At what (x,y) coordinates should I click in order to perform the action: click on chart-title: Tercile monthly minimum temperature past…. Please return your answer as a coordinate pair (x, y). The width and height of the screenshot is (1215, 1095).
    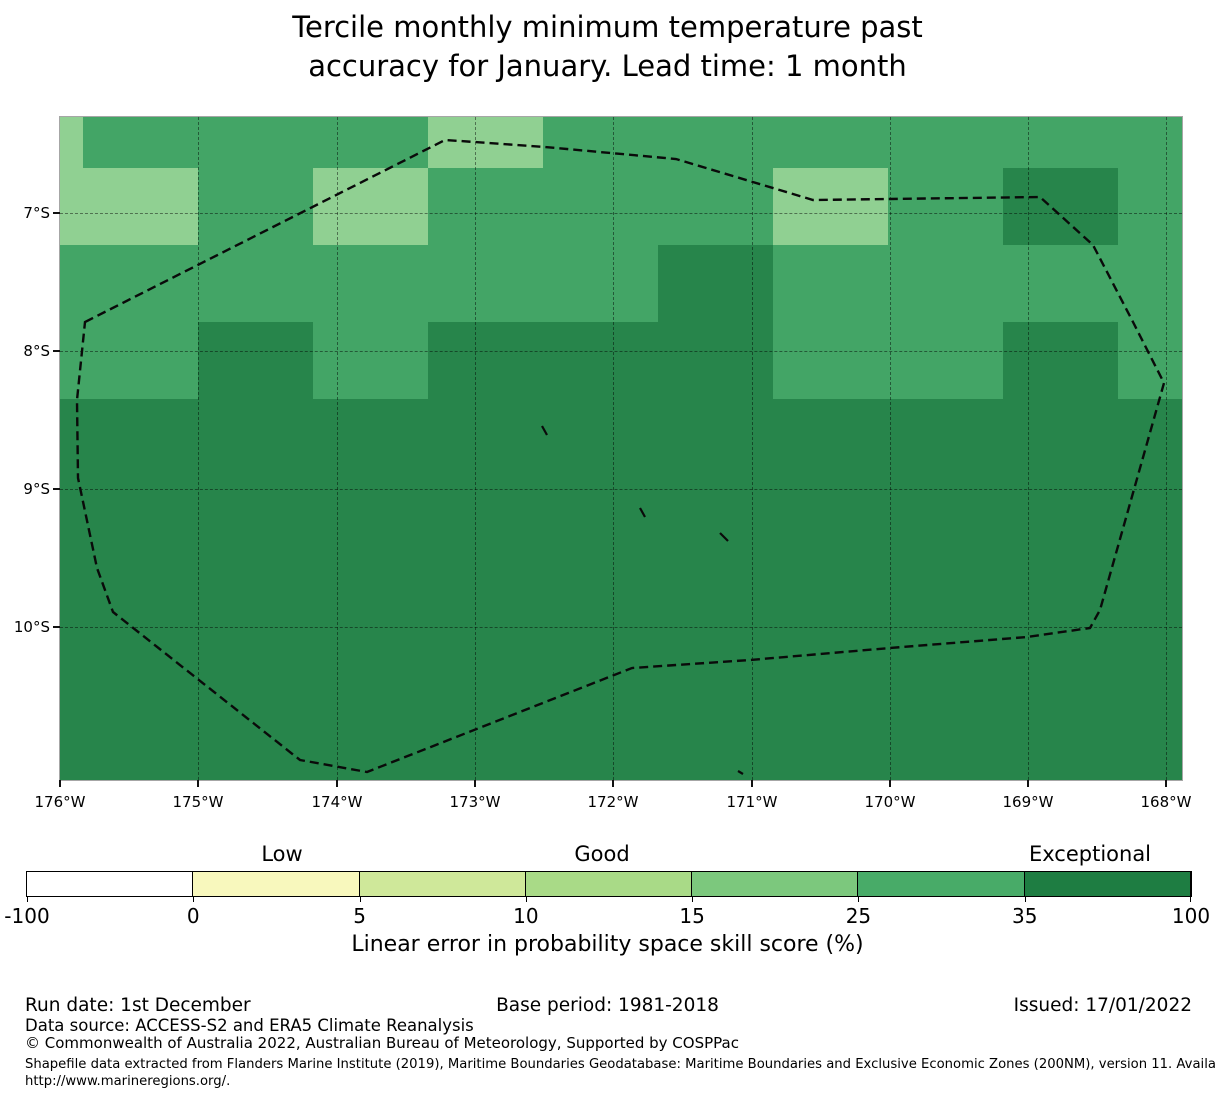
    Looking at the image, I should click on (607, 47).